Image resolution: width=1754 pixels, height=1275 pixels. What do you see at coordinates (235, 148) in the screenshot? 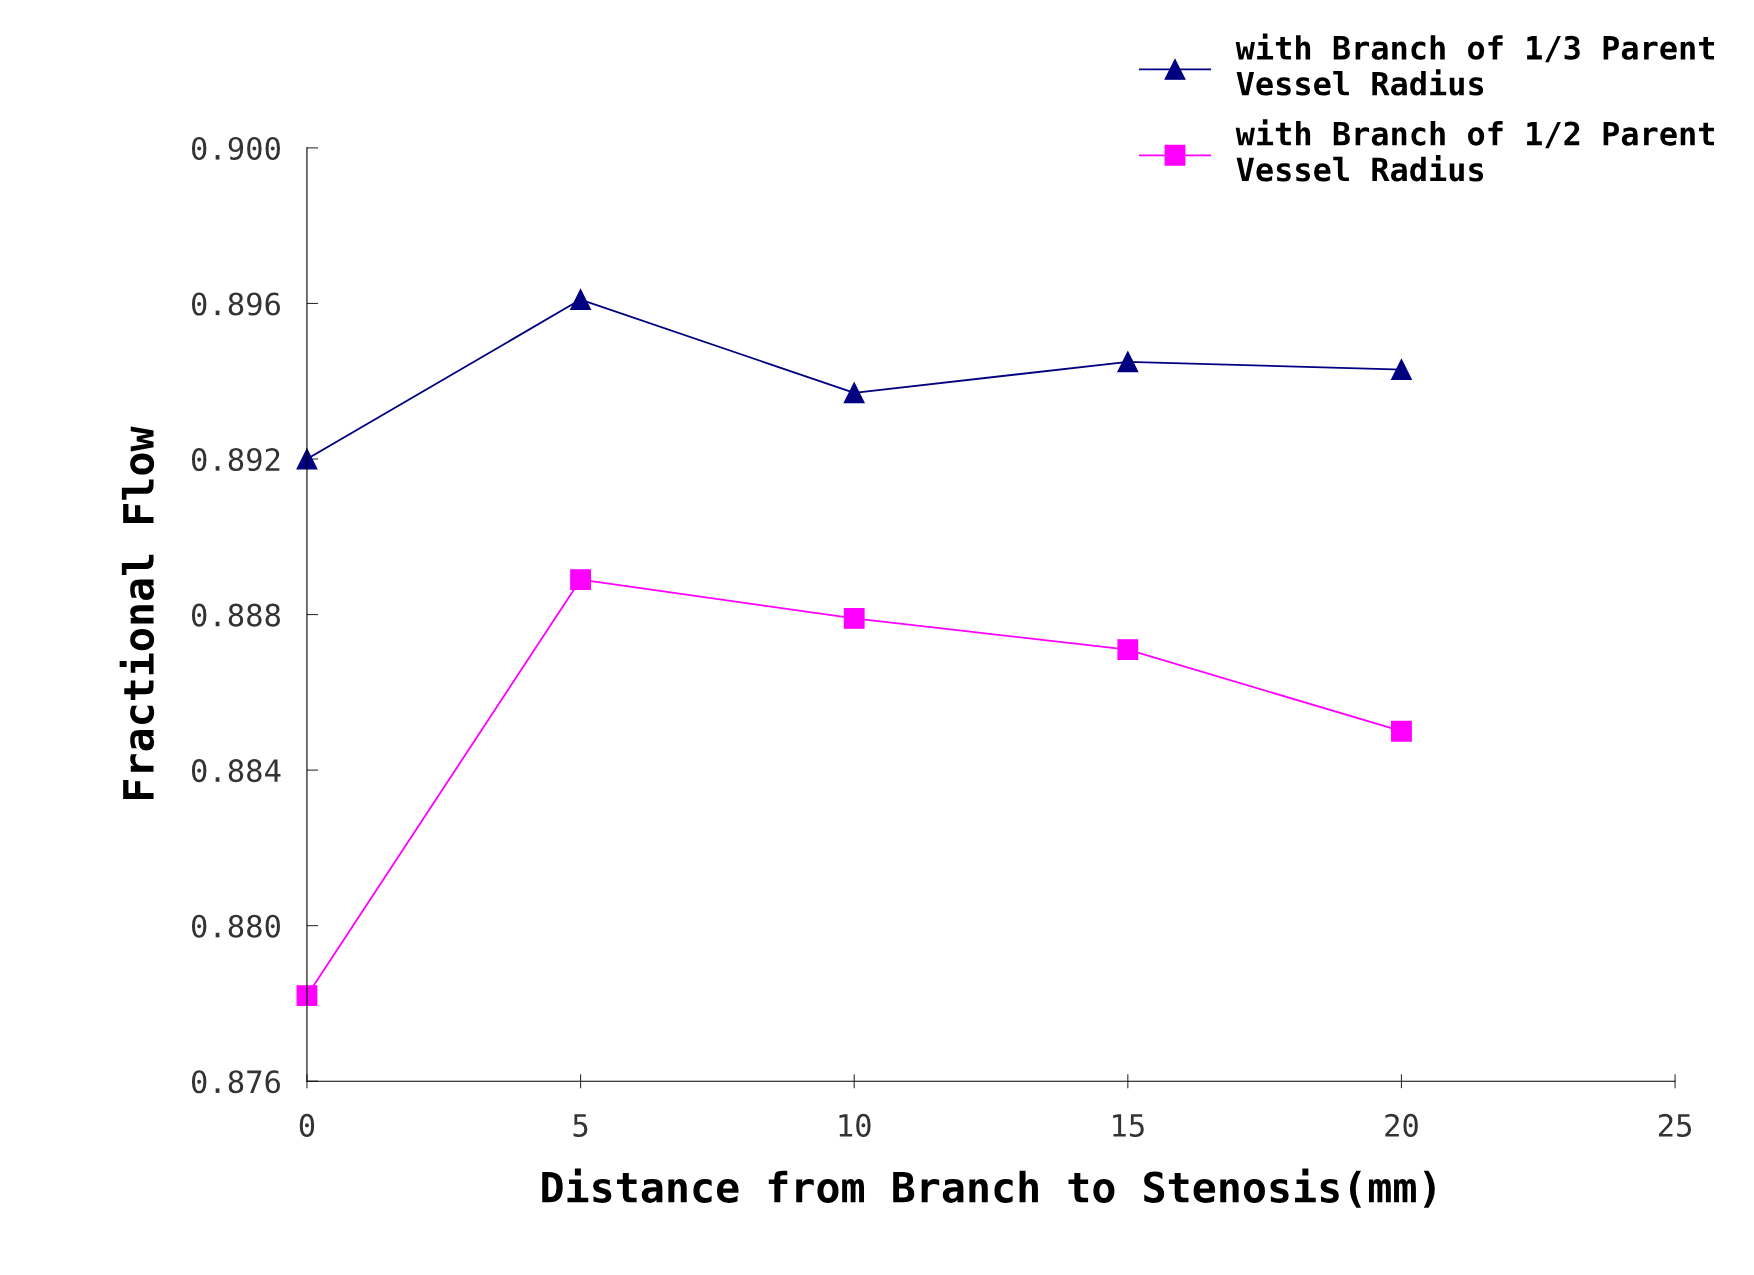
I see `y-tick-label: 0.900` at bounding box center [235, 148].